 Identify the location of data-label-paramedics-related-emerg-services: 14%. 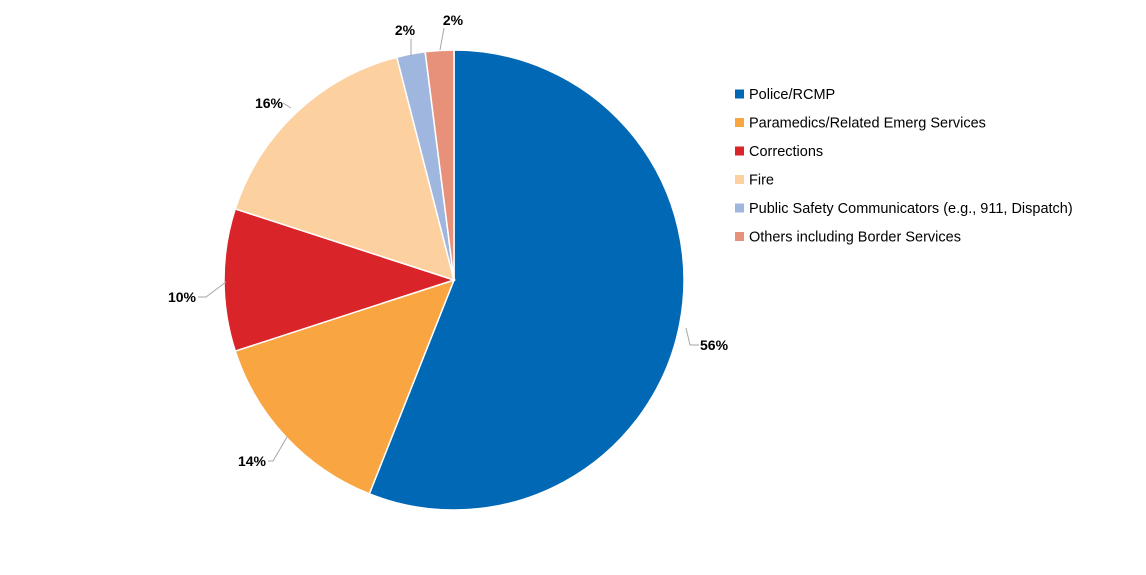
(252, 461).